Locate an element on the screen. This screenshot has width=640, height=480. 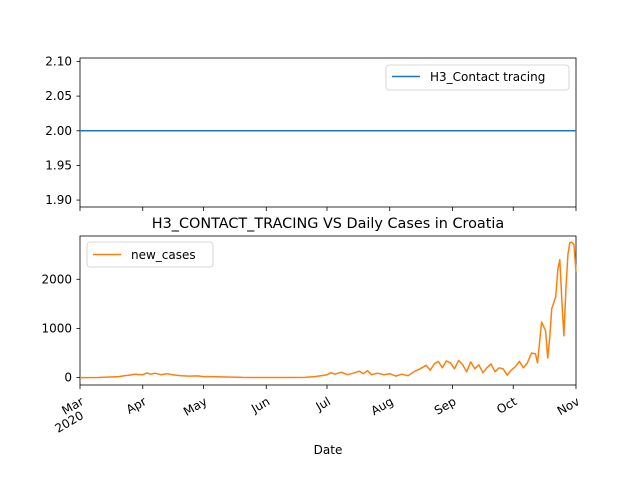
top-legend: H3_Contact tracing is located at coordinates (477, 77).